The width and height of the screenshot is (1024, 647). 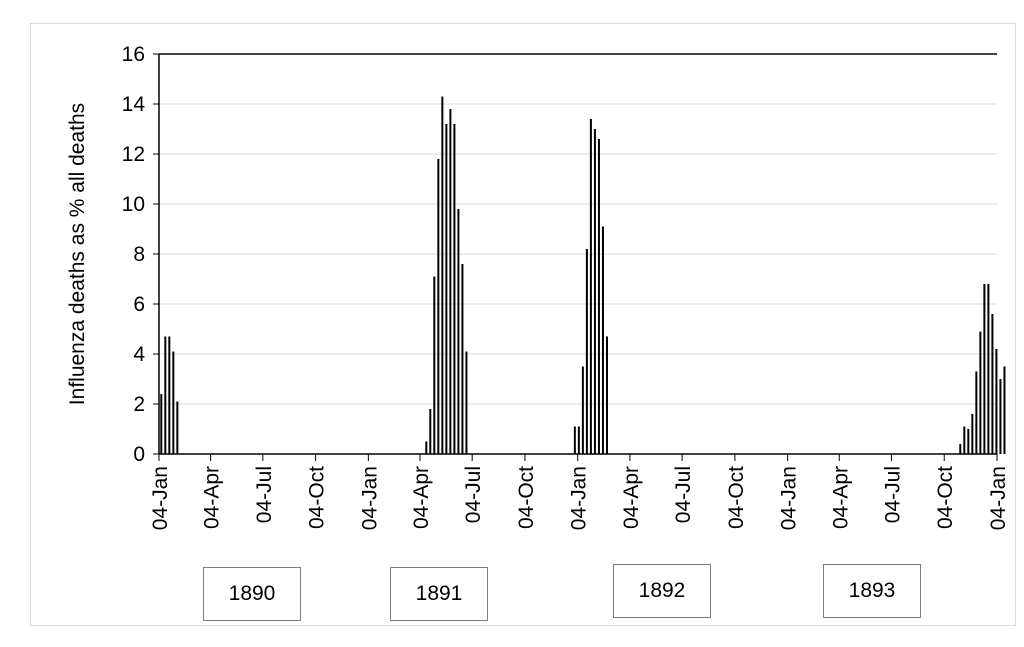 I want to click on x-tick-label-15: 04-Oct, so click(x=945, y=497).